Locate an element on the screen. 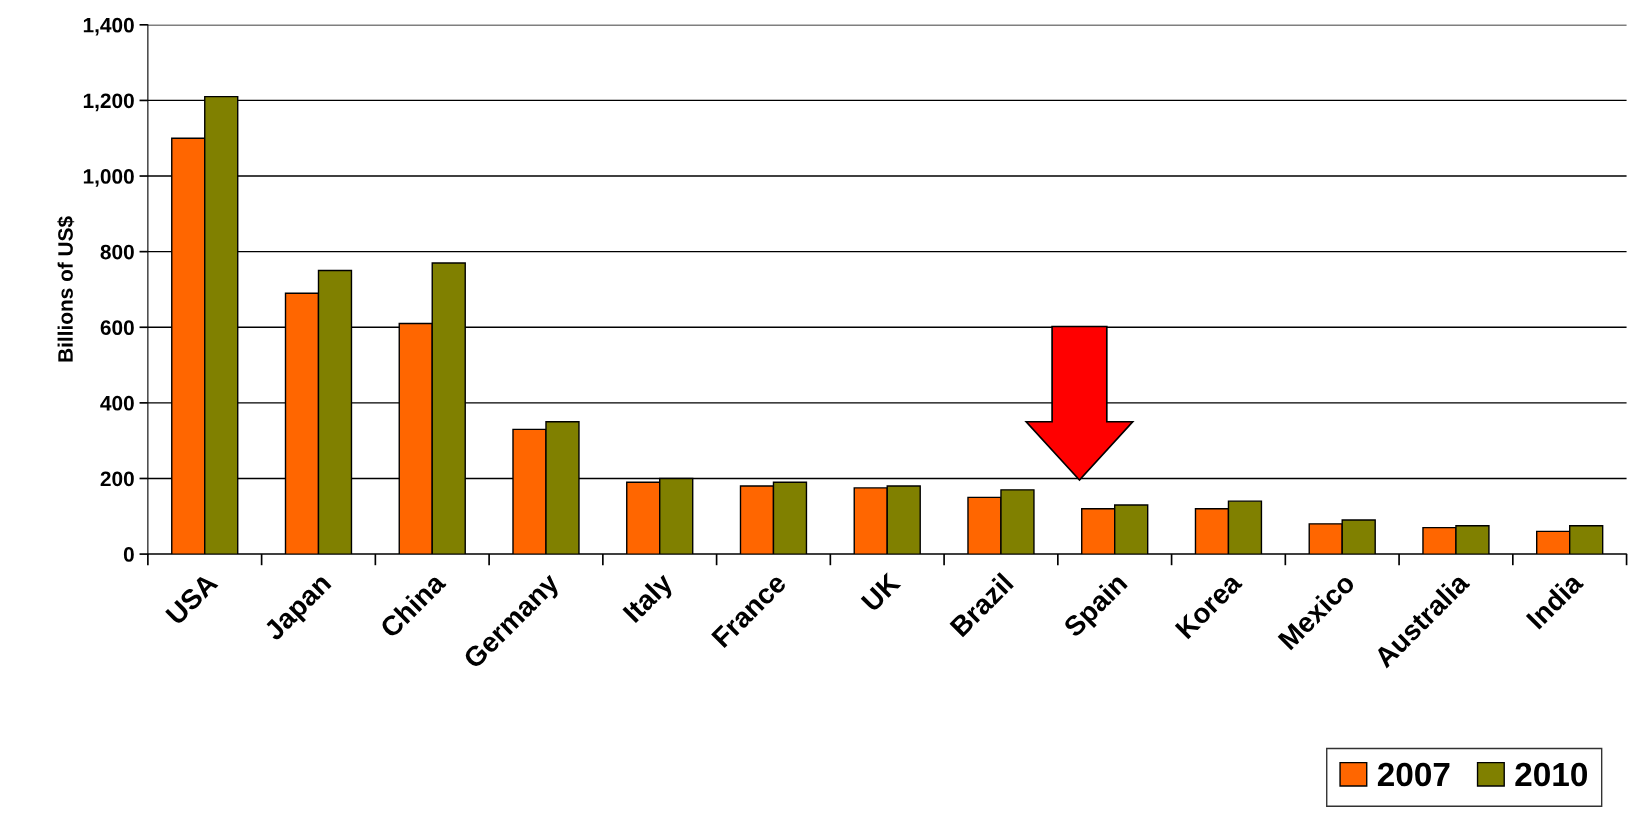 This screenshot has width=1643, height=827. y-tick-label: 800 is located at coordinates (117, 252).